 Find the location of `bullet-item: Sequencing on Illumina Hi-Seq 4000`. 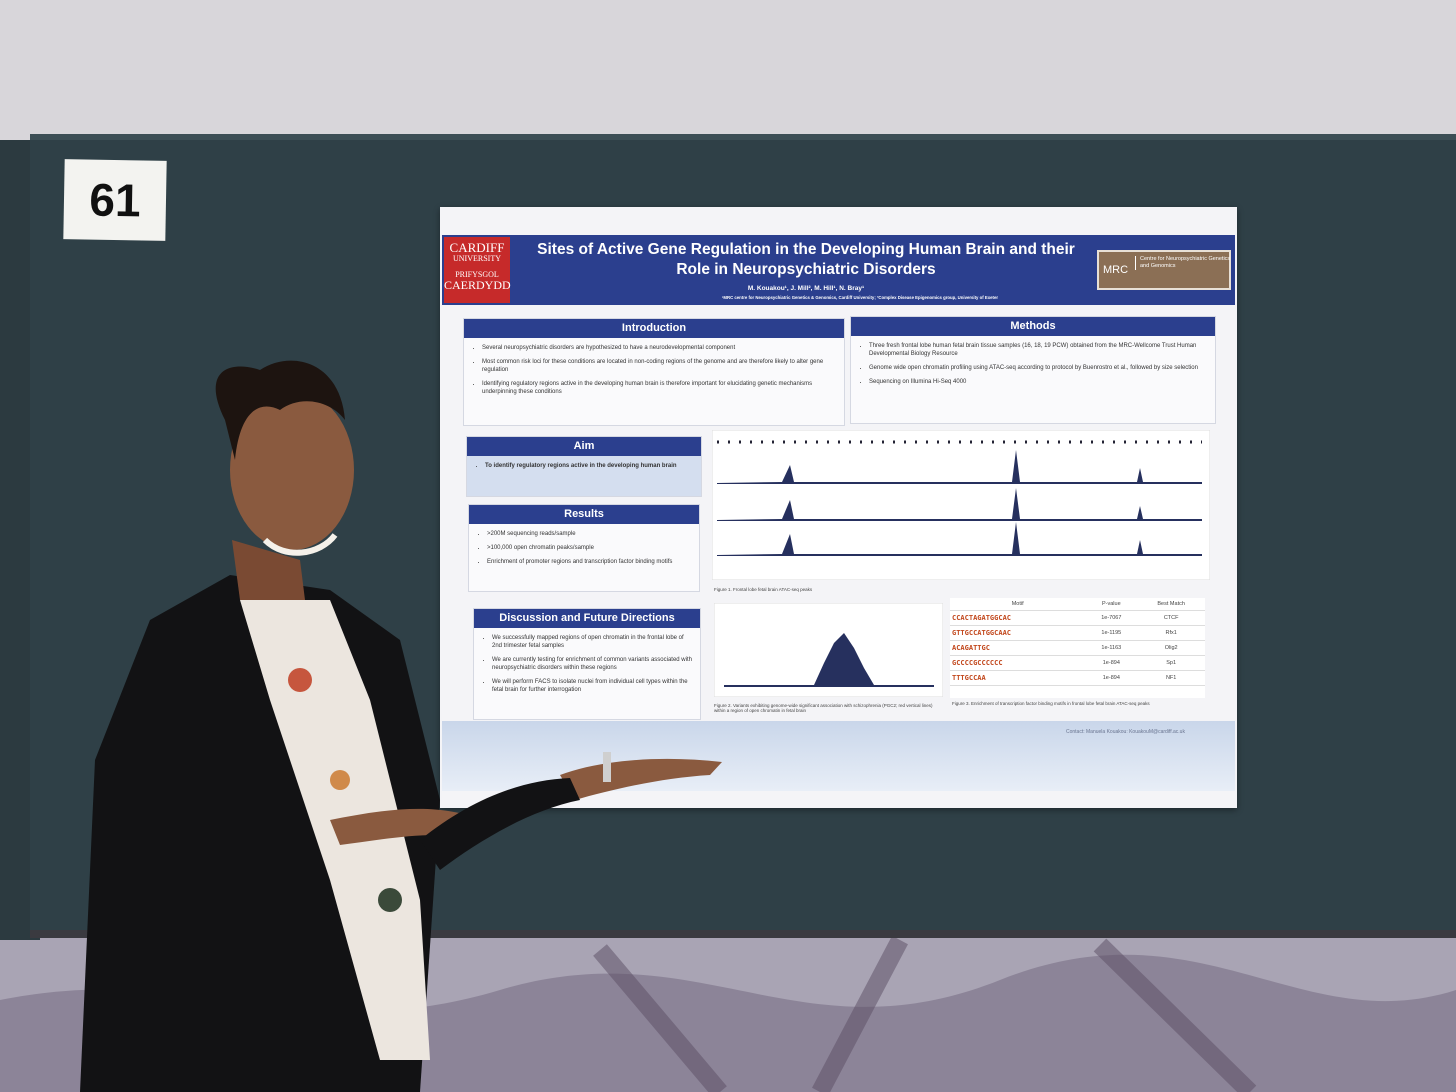

bullet-item: Sequencing on Illumina Hi-Seq 4000 is located at coordinates (1038, 382).